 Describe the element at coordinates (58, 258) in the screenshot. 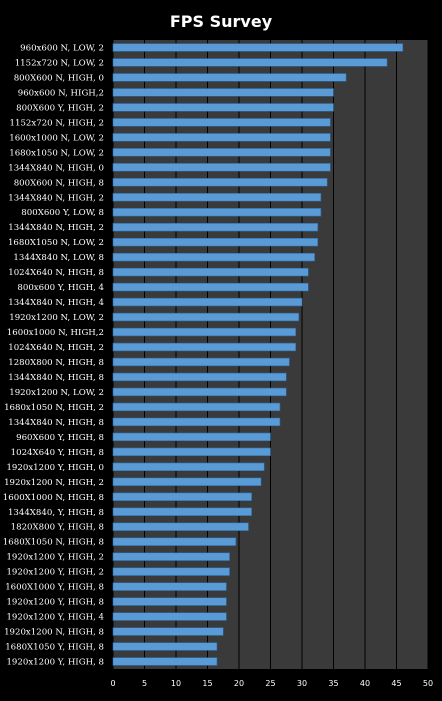

I see `category-label: 1344X840 N, LOW, 8` at that location.